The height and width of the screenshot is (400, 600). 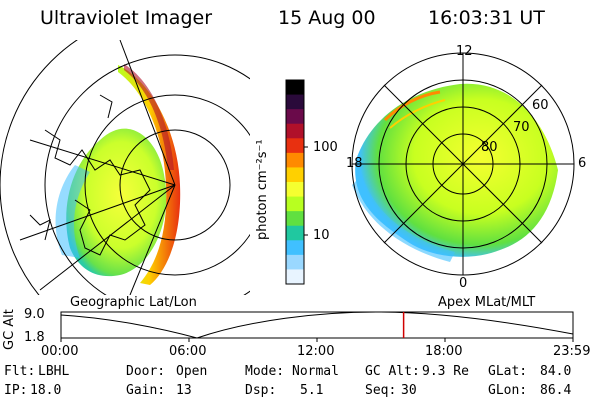 What do you see at coordinates (540, 105) in the screenshot?
I see `lat-label-60: 60` at bounding box center [540, 105].